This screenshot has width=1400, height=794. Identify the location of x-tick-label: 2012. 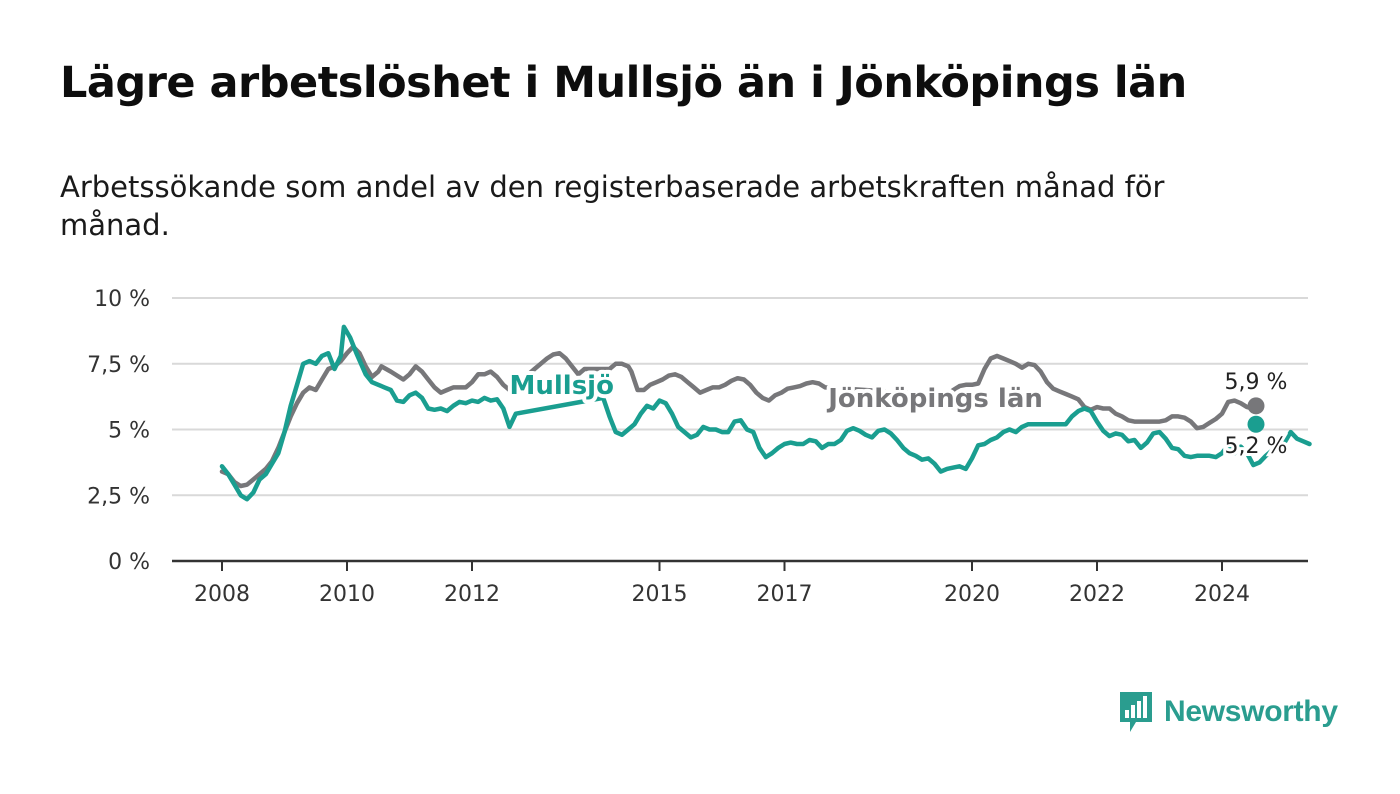
(472, 594).